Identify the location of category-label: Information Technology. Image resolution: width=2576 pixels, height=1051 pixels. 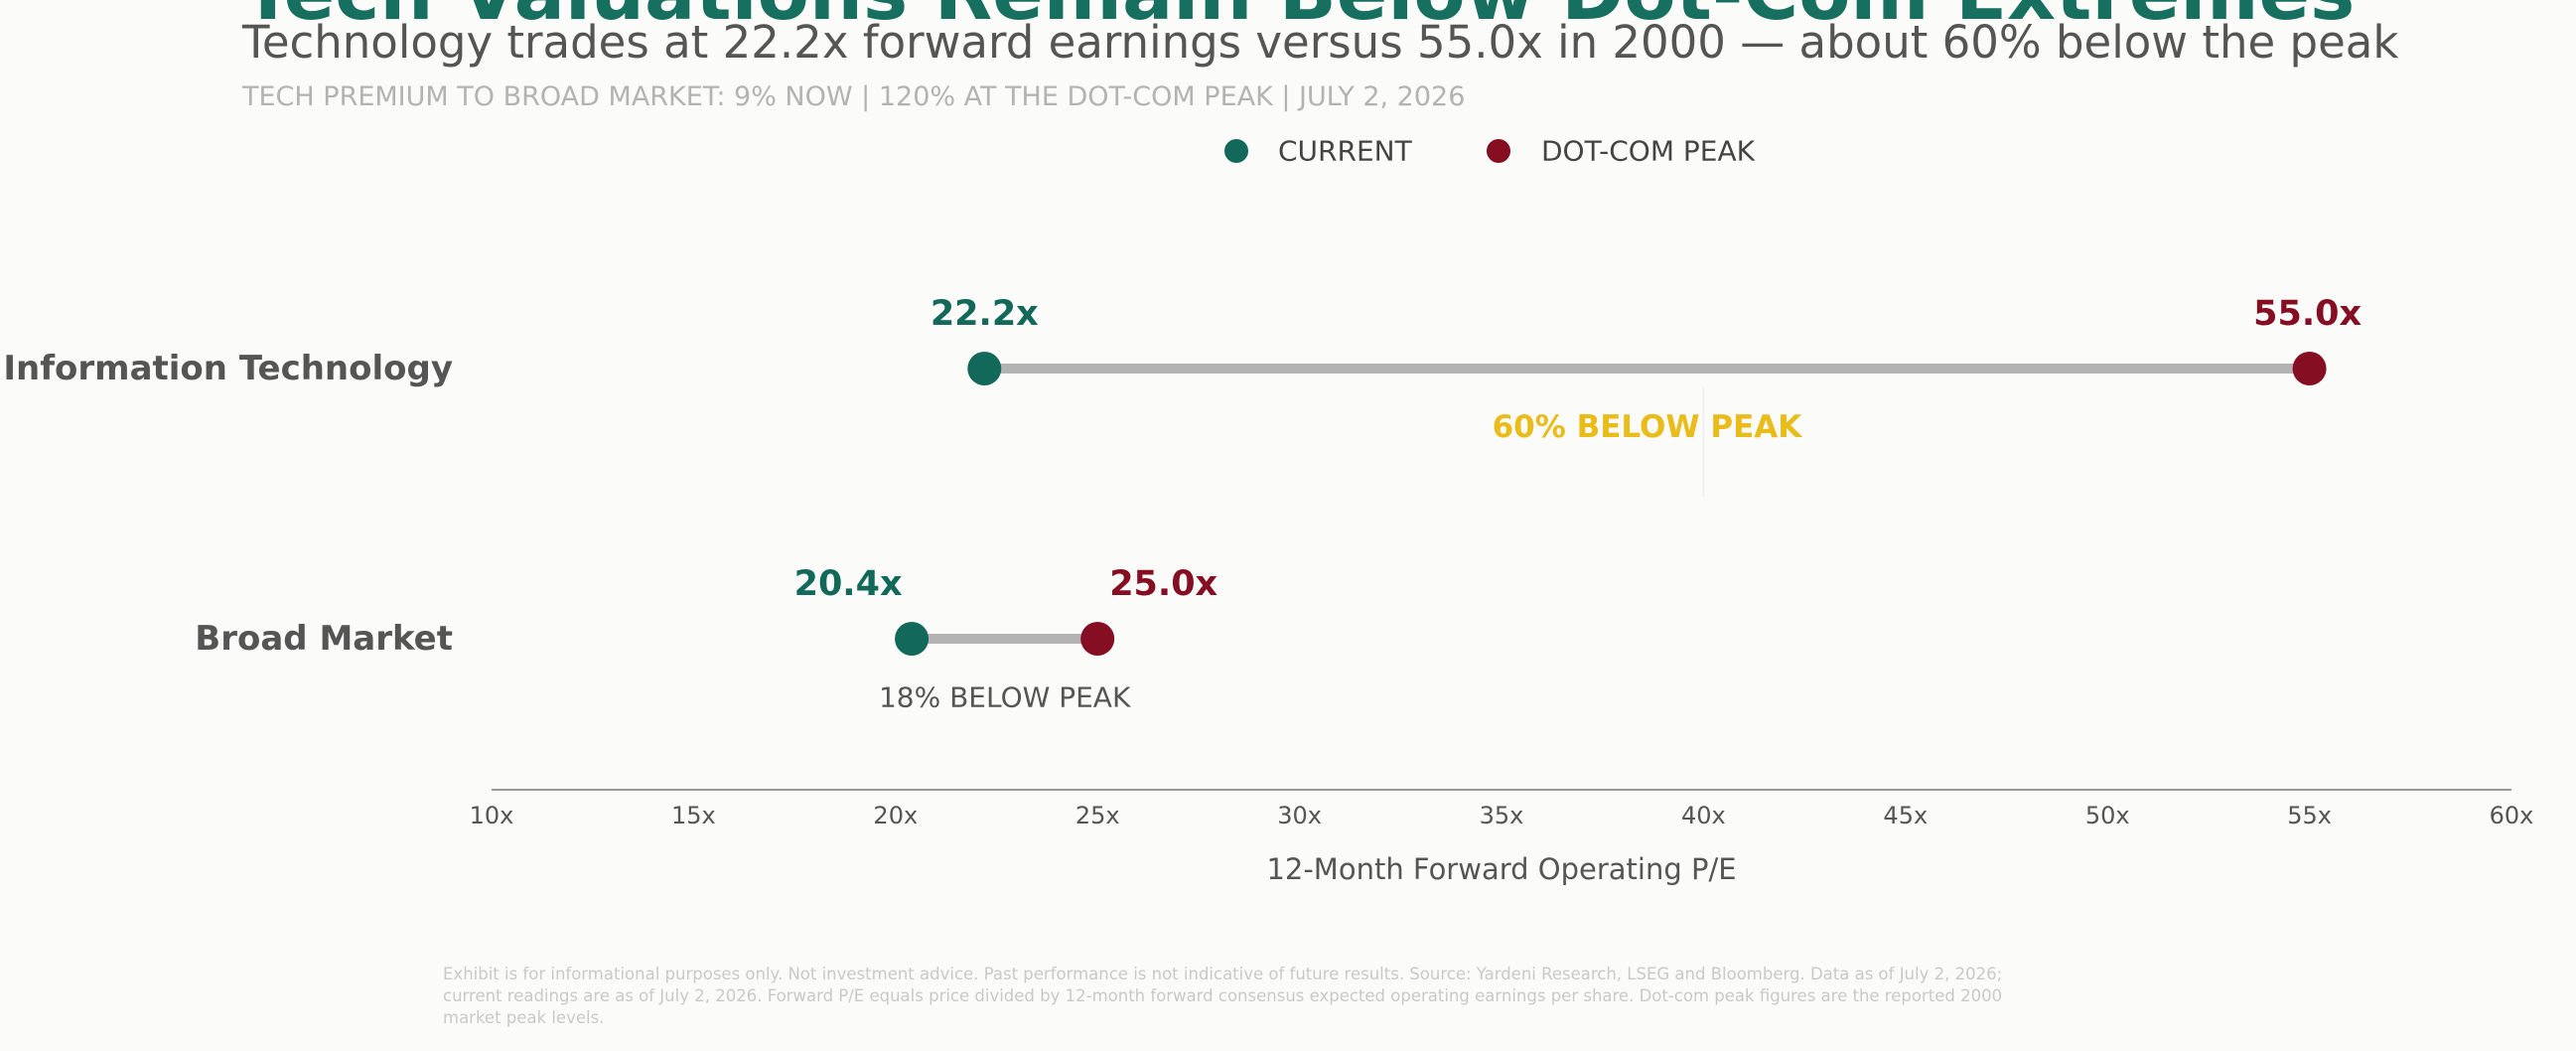
(228, 369).